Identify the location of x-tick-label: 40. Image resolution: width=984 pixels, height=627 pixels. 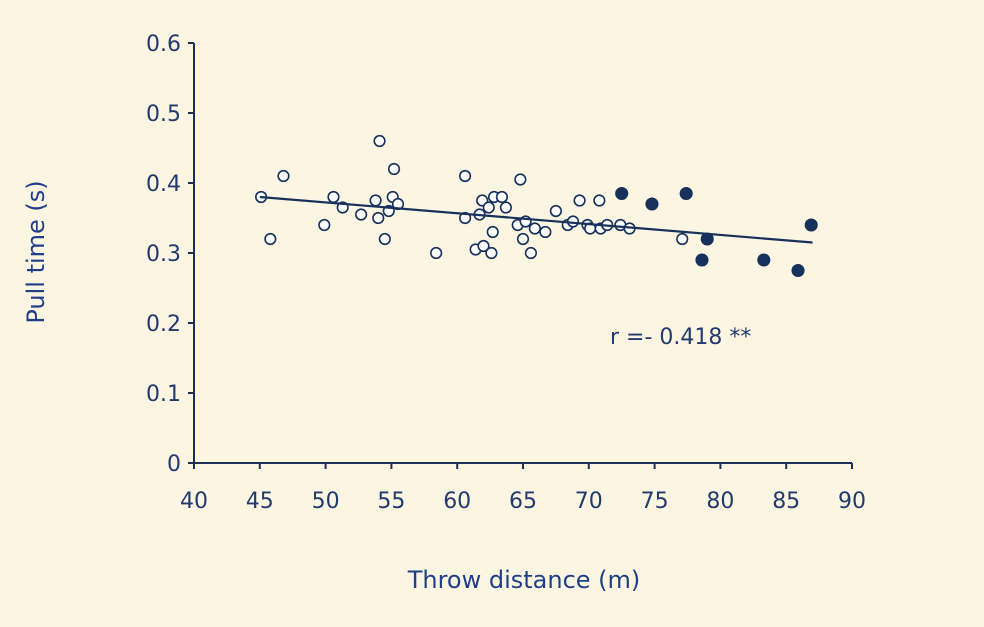
(194, 501).